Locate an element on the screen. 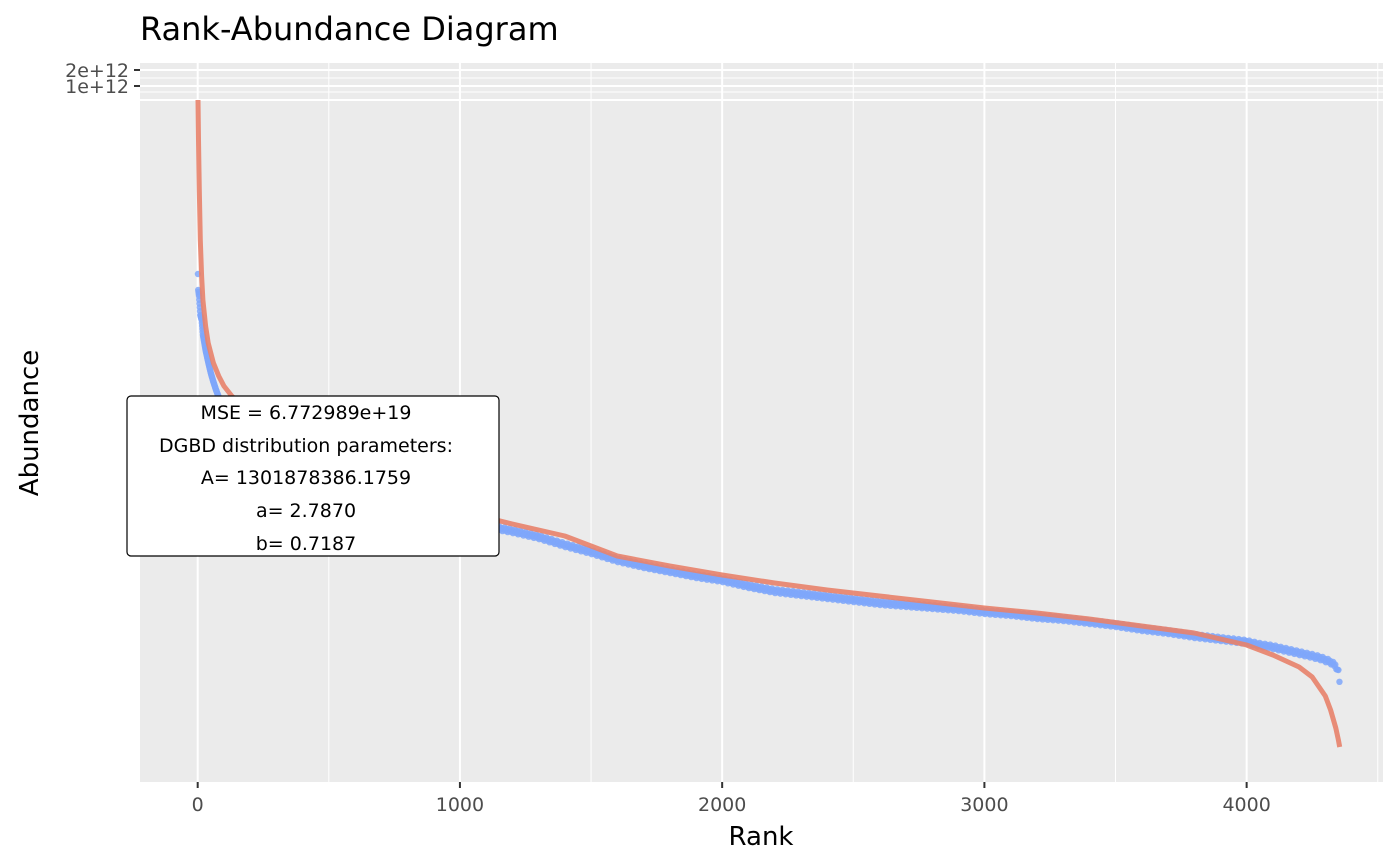 Image resolution: width=1400 pixels, height=866 pixels. annotation-line: b= 0.7187 is located at coordinates (306, 544).